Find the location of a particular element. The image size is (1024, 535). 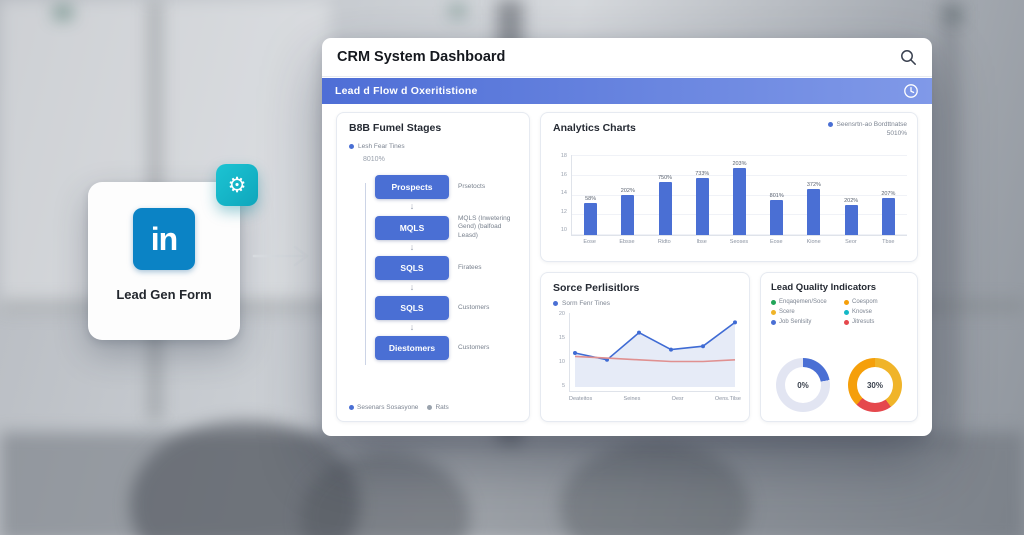

y-axis-tick: 20 is located at coordinates (561, 314).